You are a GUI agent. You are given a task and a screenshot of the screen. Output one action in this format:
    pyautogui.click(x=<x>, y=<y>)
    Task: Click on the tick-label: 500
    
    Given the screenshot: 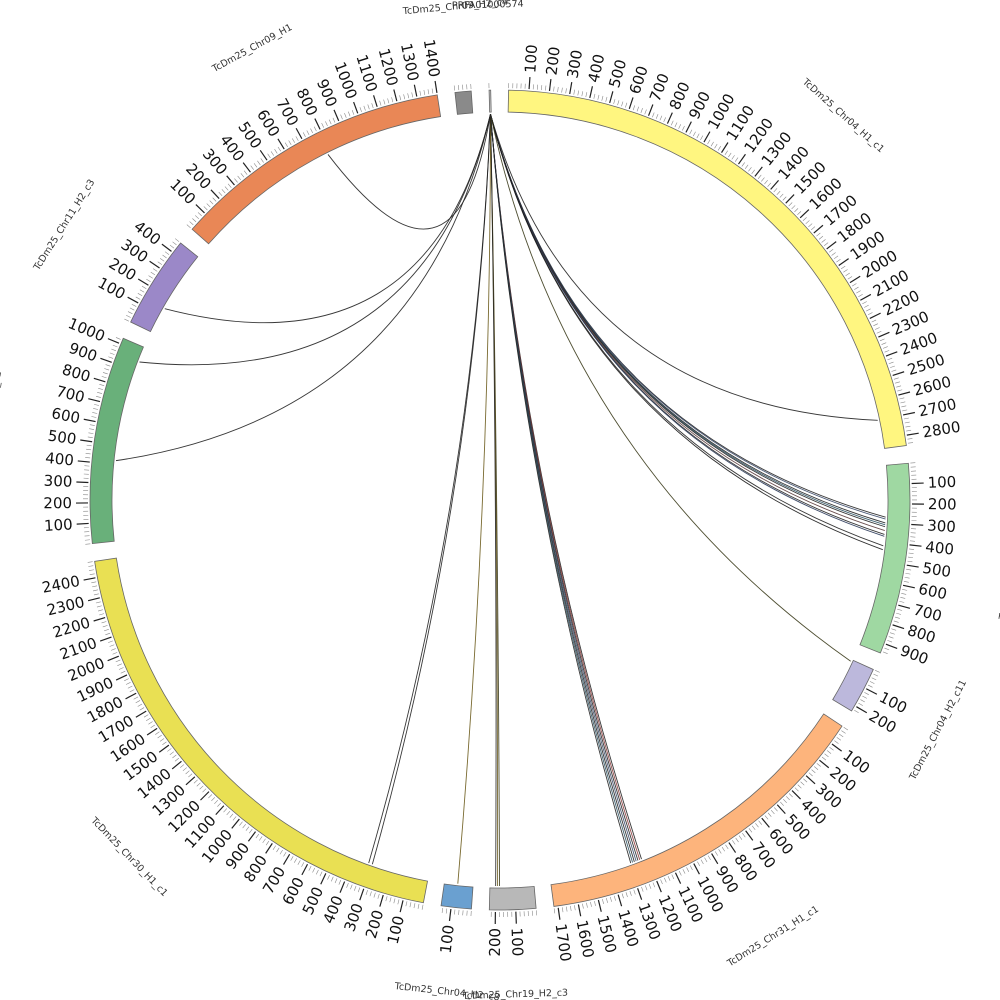 What is the action you would take?
    pyautogui.click(x=936, y=570)
    